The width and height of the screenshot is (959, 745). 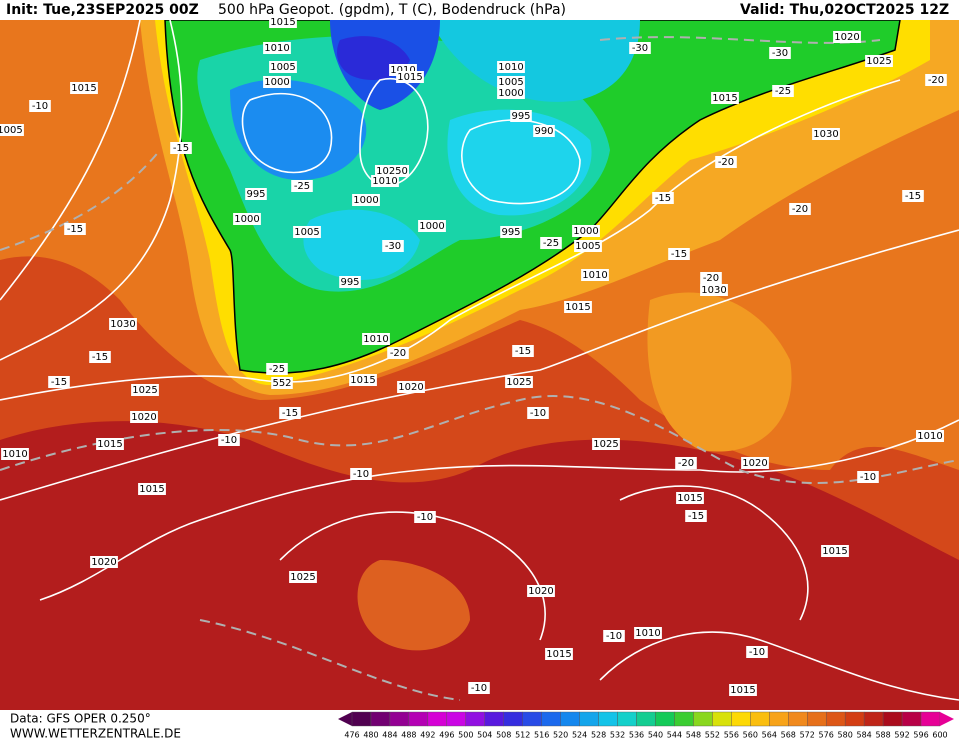 I want to click on contour-label: 1025, so click(x=518, y=382).